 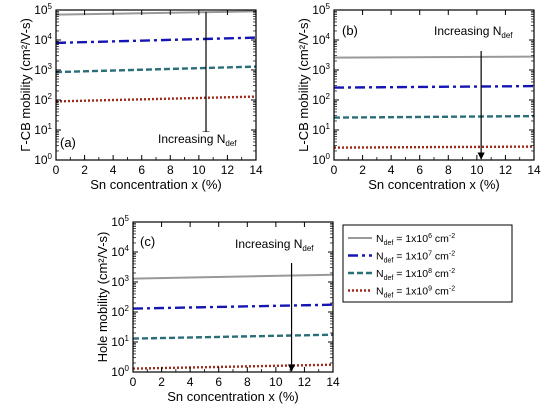 I want to click on y-axis-label: Hole mobility (cm²/V-s), so click(x=102, y=297).